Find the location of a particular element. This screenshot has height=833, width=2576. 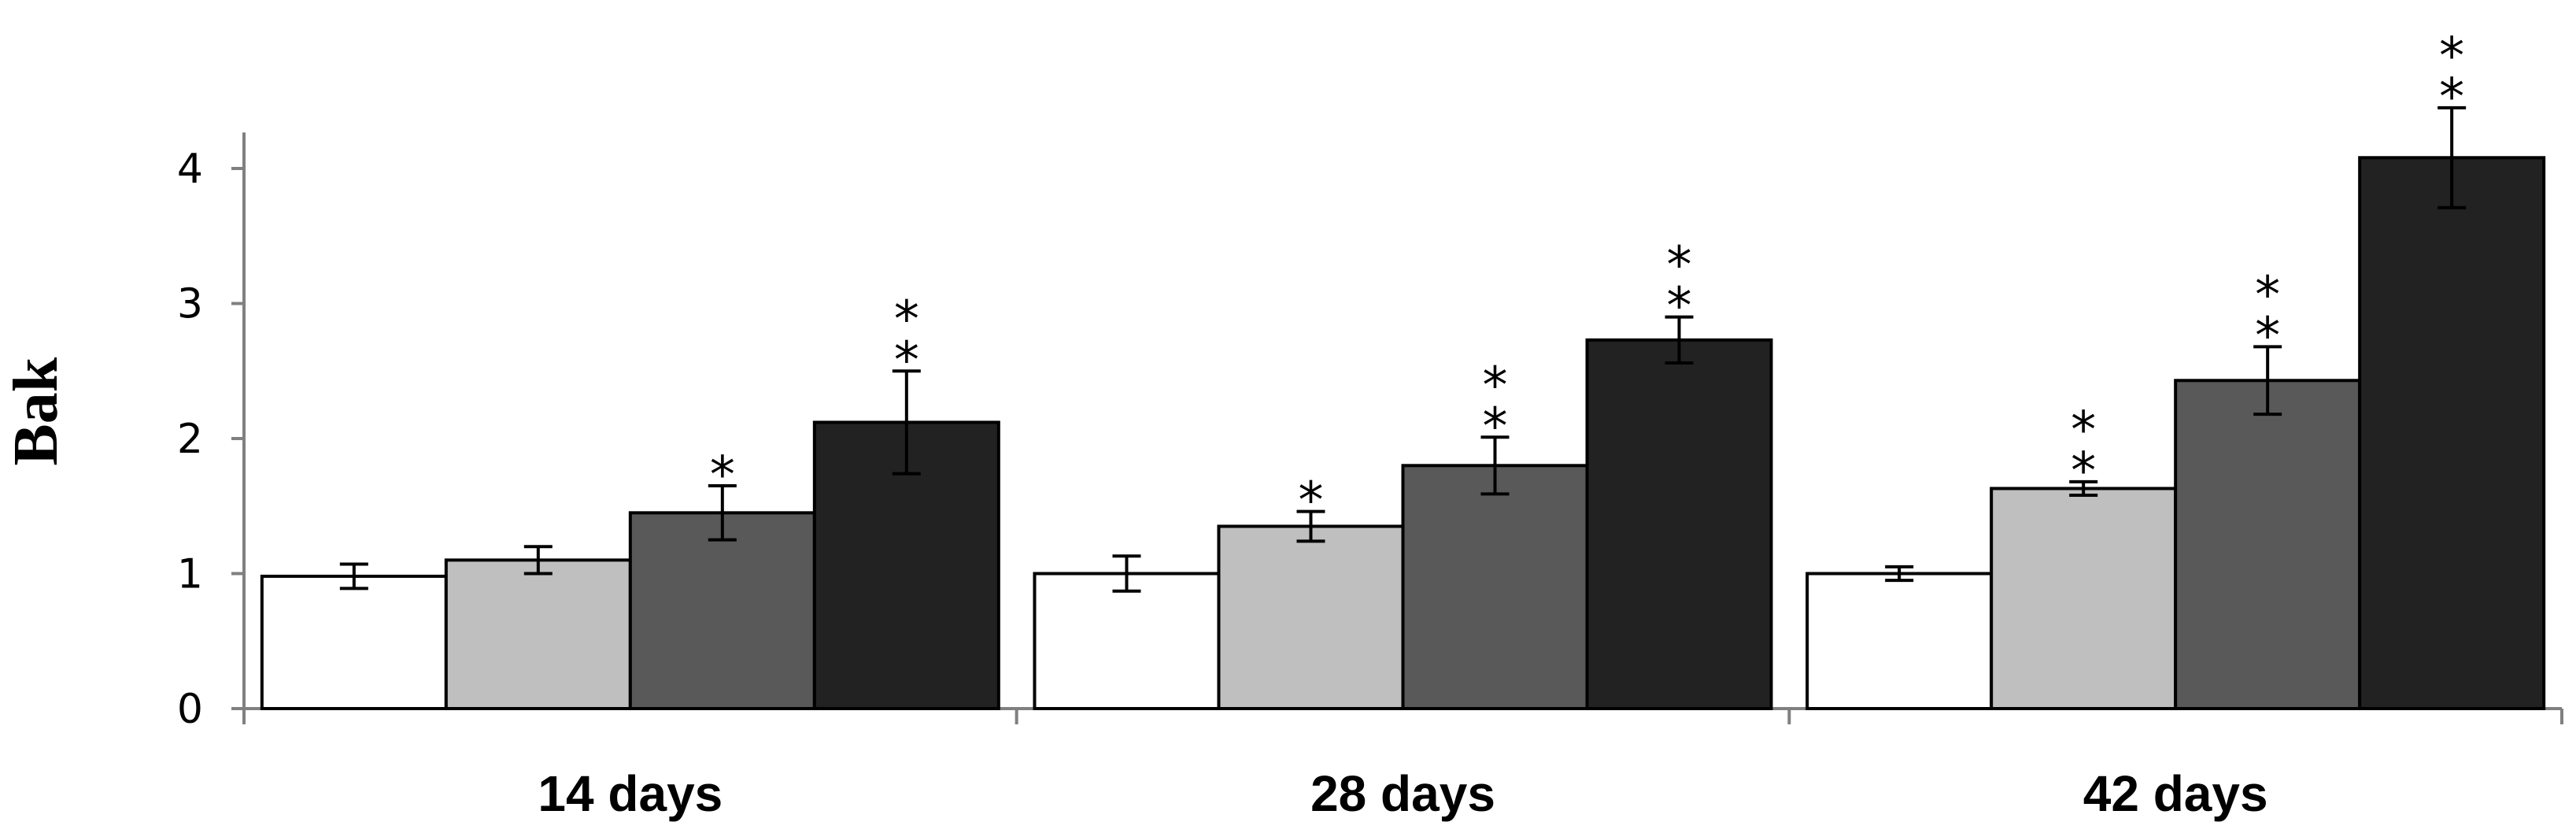

y-tick-label: 3 is located at coordinates (190, 304).